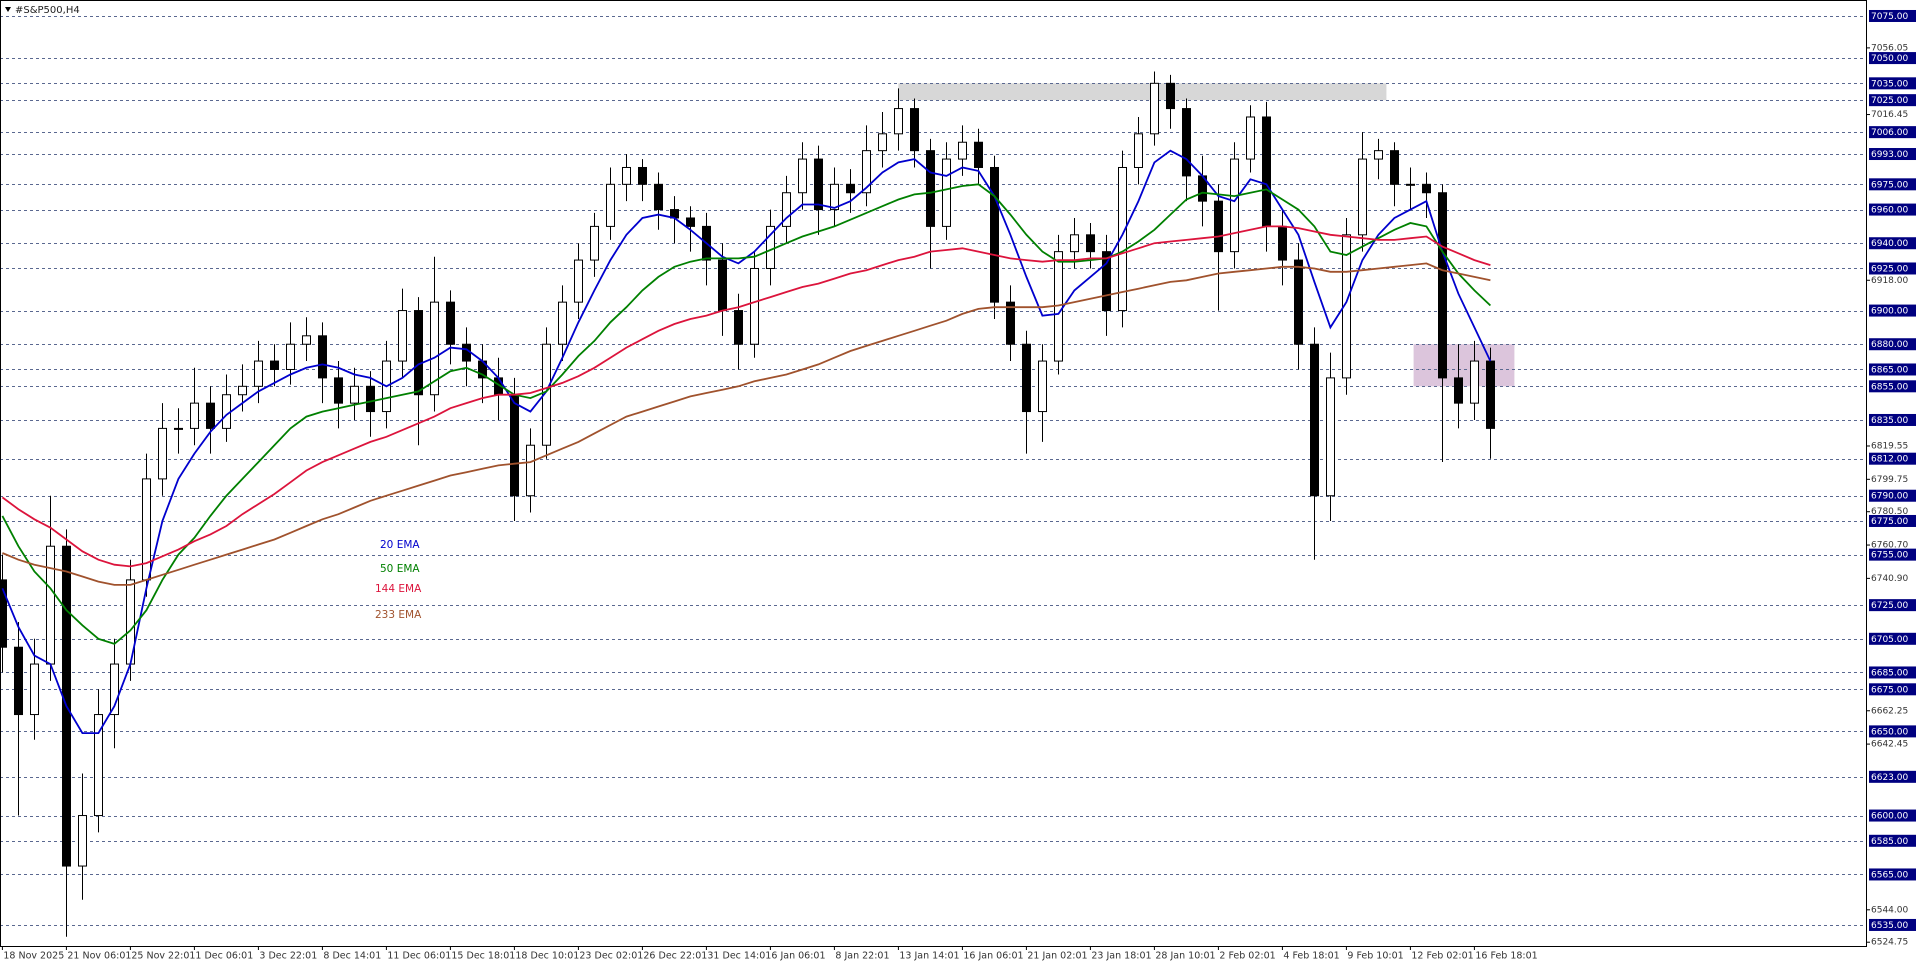 This screenshot has width=1916, height=963. I want to click on x-tick-label: 3 Dec 22:01, so click(288, 956).